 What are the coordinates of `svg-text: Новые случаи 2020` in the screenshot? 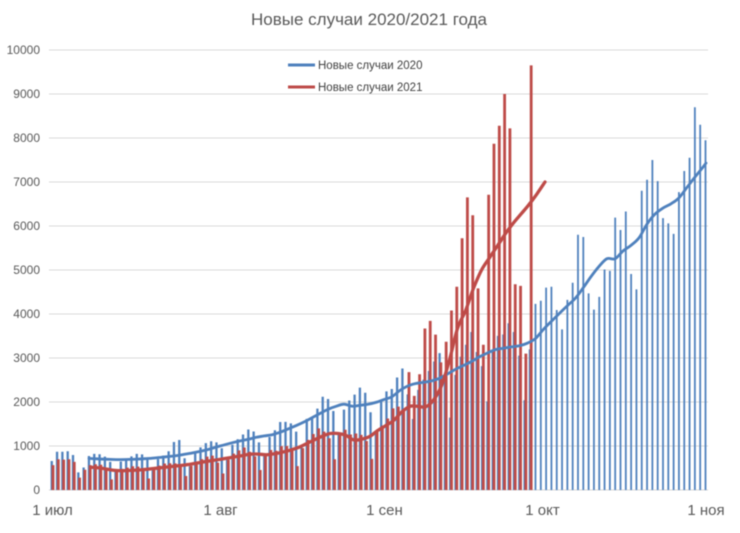 It's located at (370, 66).